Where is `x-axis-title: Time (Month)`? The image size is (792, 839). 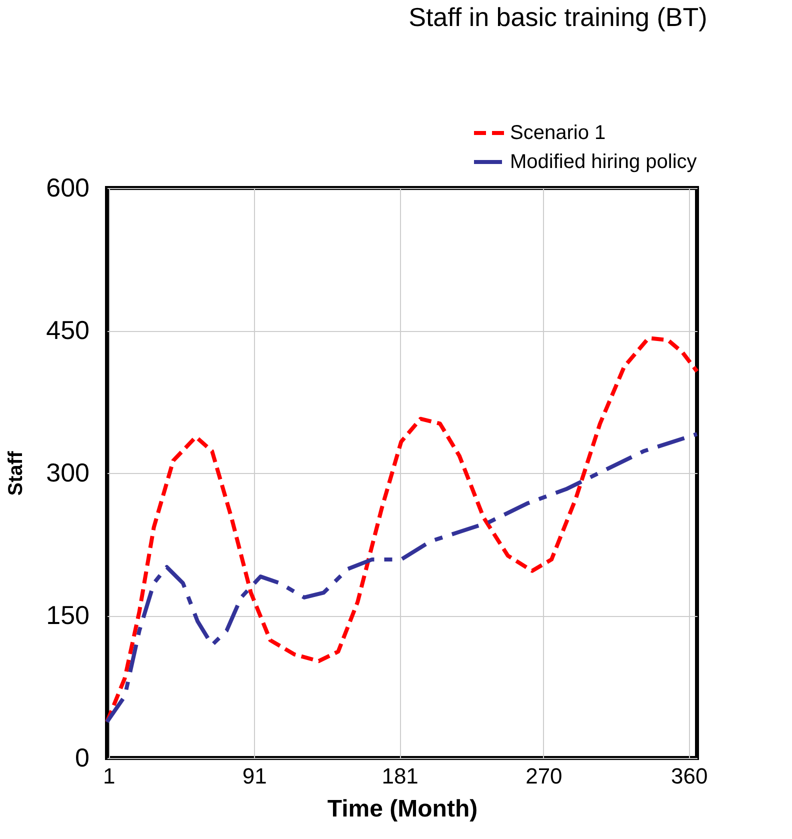 x-axis-title: Time (Month) is located at coordinates (402, 809).